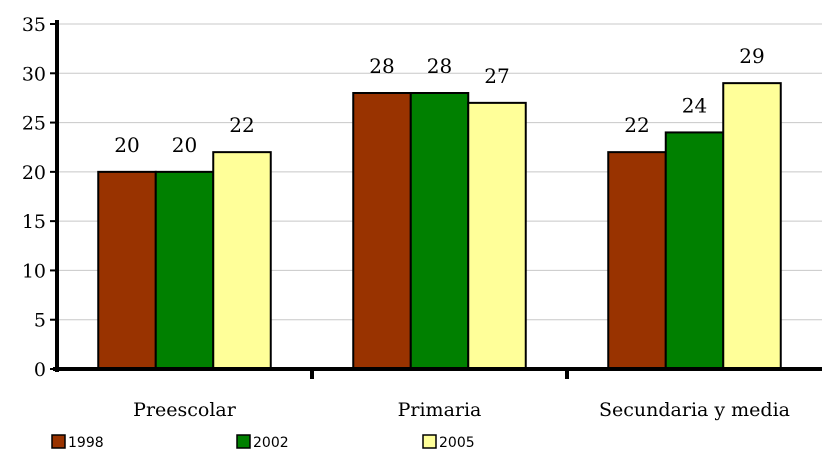 Image resolution: width=822 pixels, height=456 pixels. I want to click on data-label: 27, so click(496, 76).